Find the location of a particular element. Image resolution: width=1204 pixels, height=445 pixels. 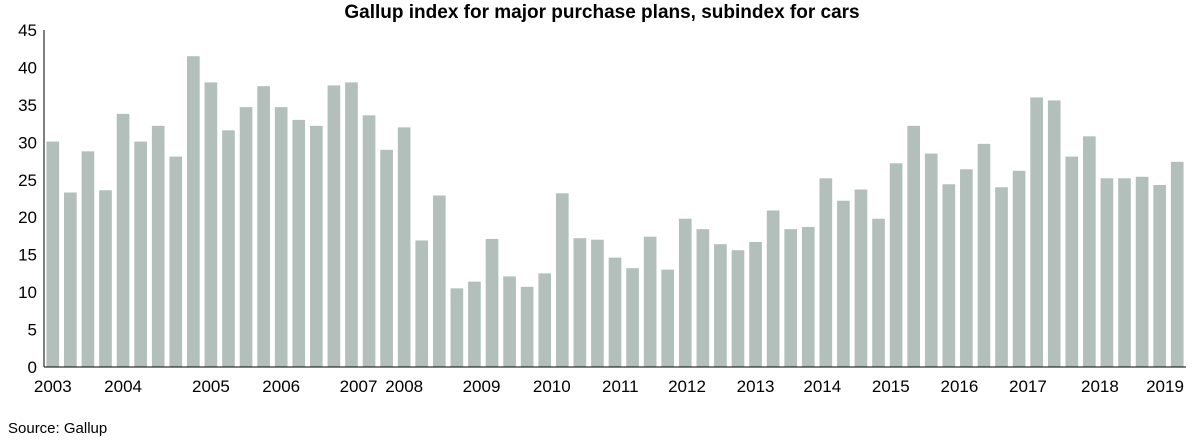

x-tick-label: 2017 is located at coordinates (1028, 386).